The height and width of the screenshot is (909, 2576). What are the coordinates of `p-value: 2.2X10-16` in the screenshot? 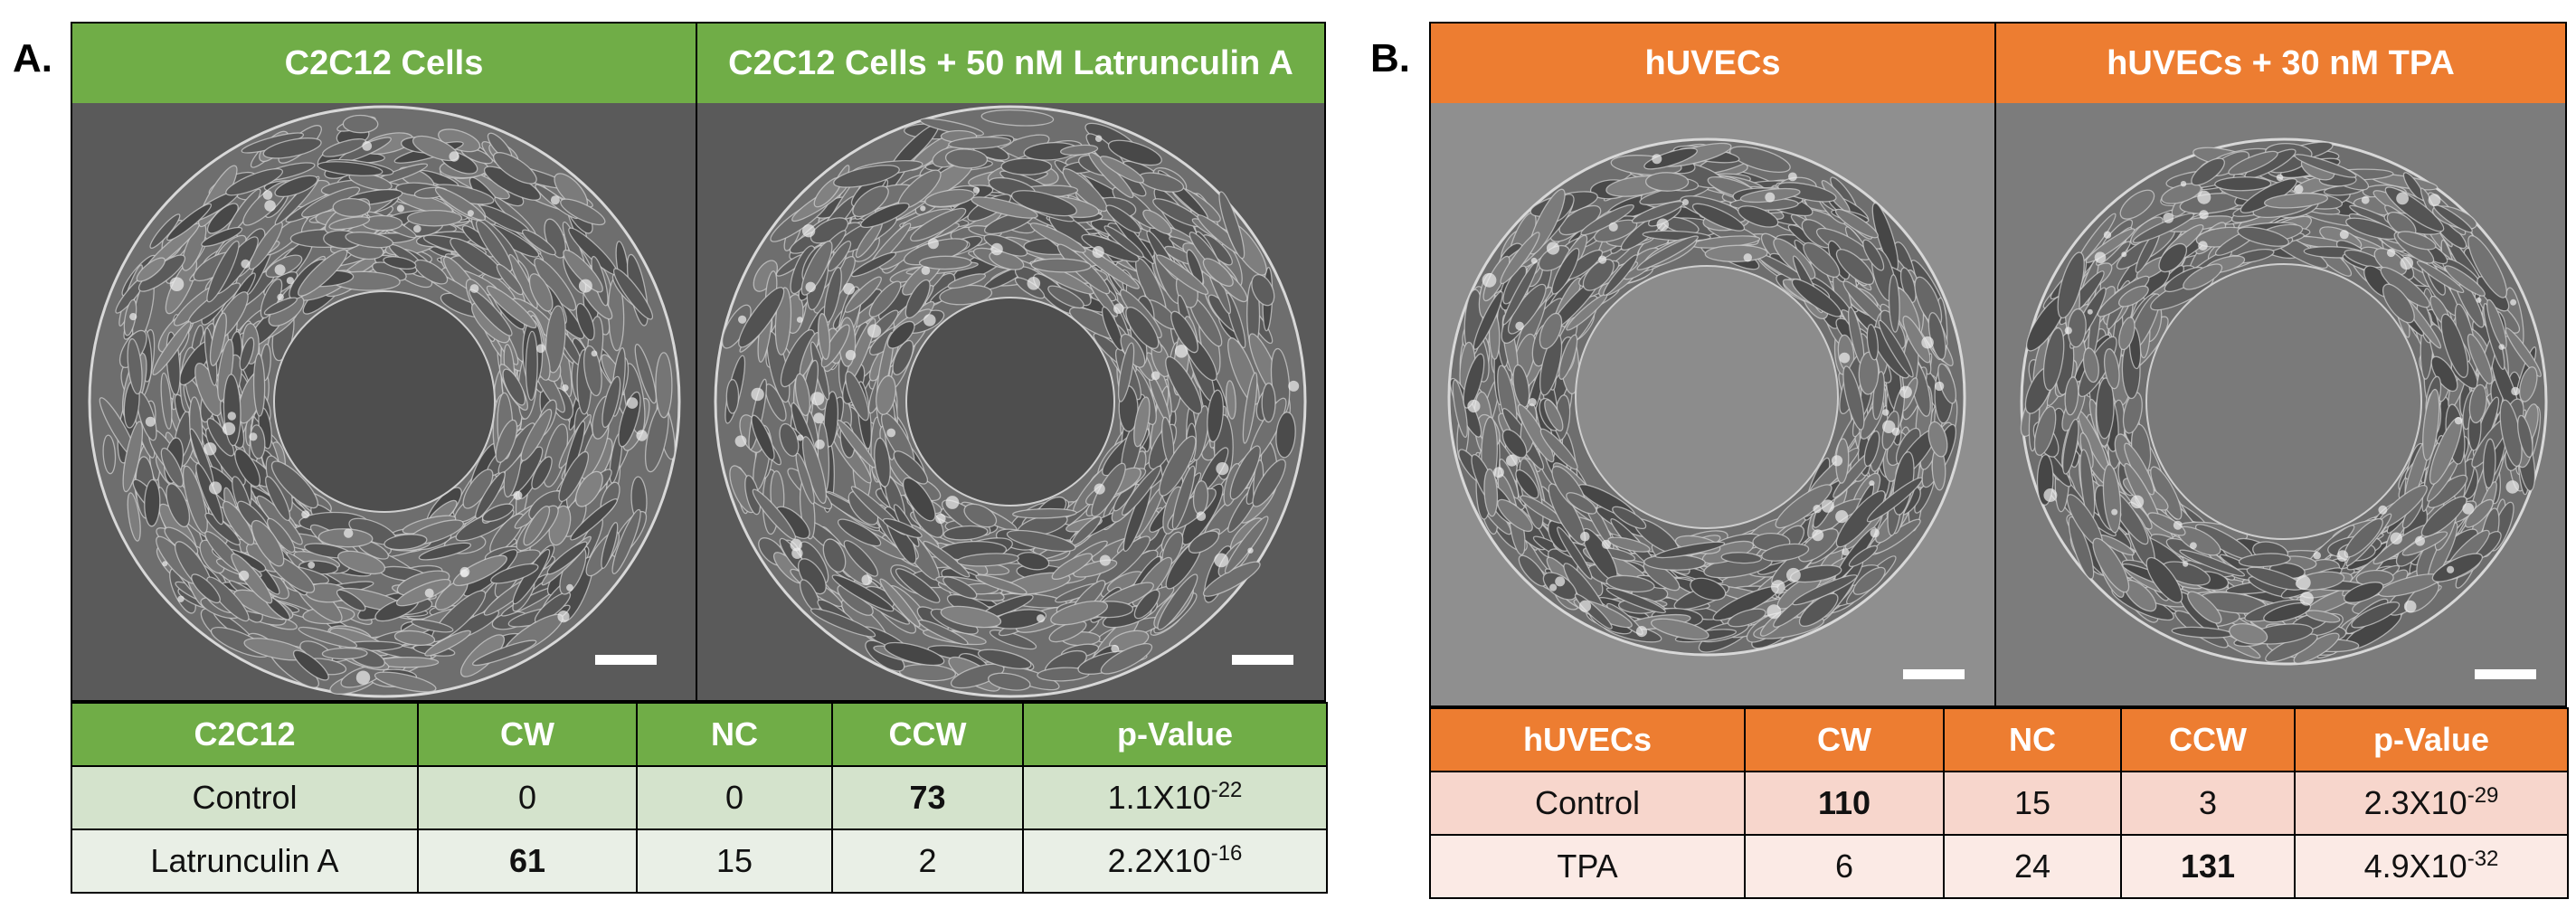 It's located at (1175, 861).